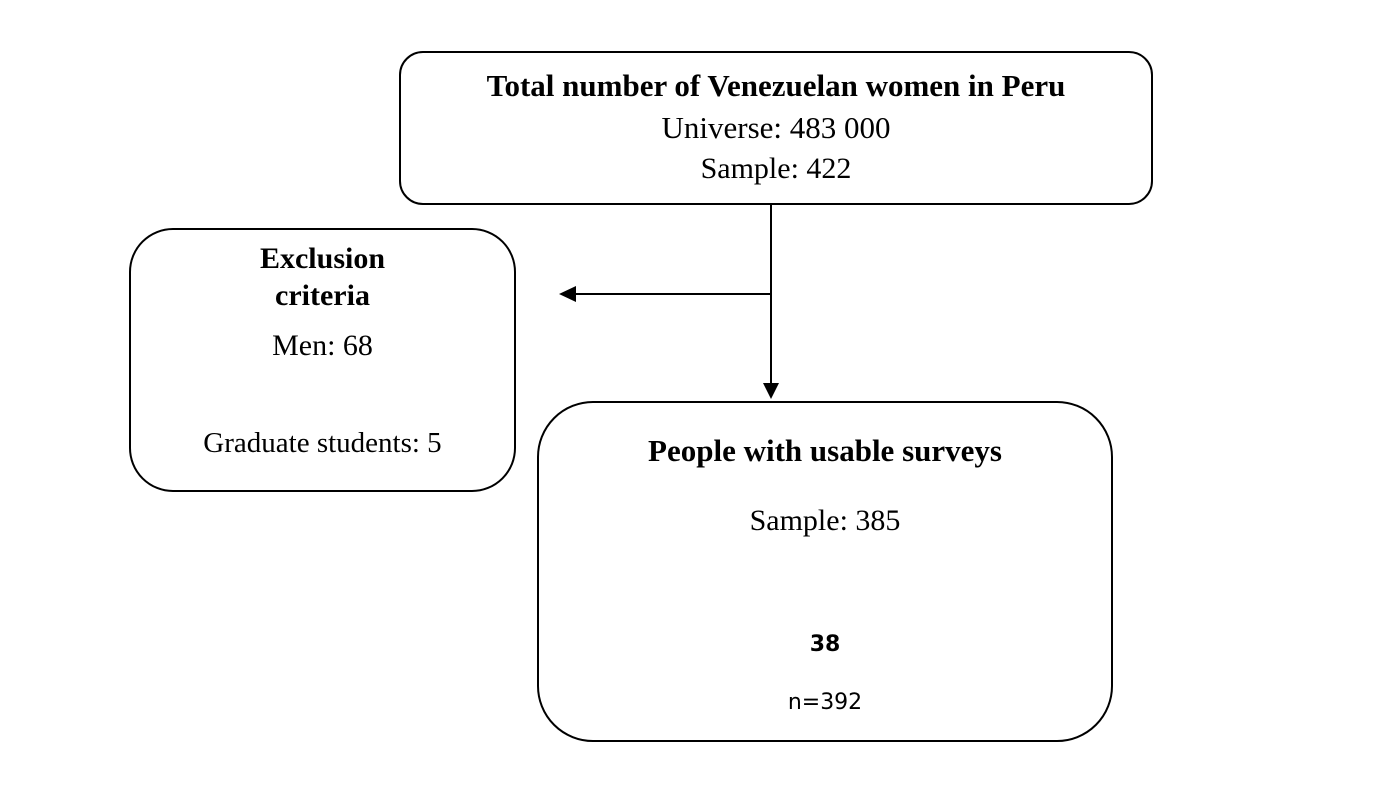 This screenshot has height=789, width=1384. Describe the element at coordinates (567, 294) in the screenshot. I see `arrowhead-left` at that location.